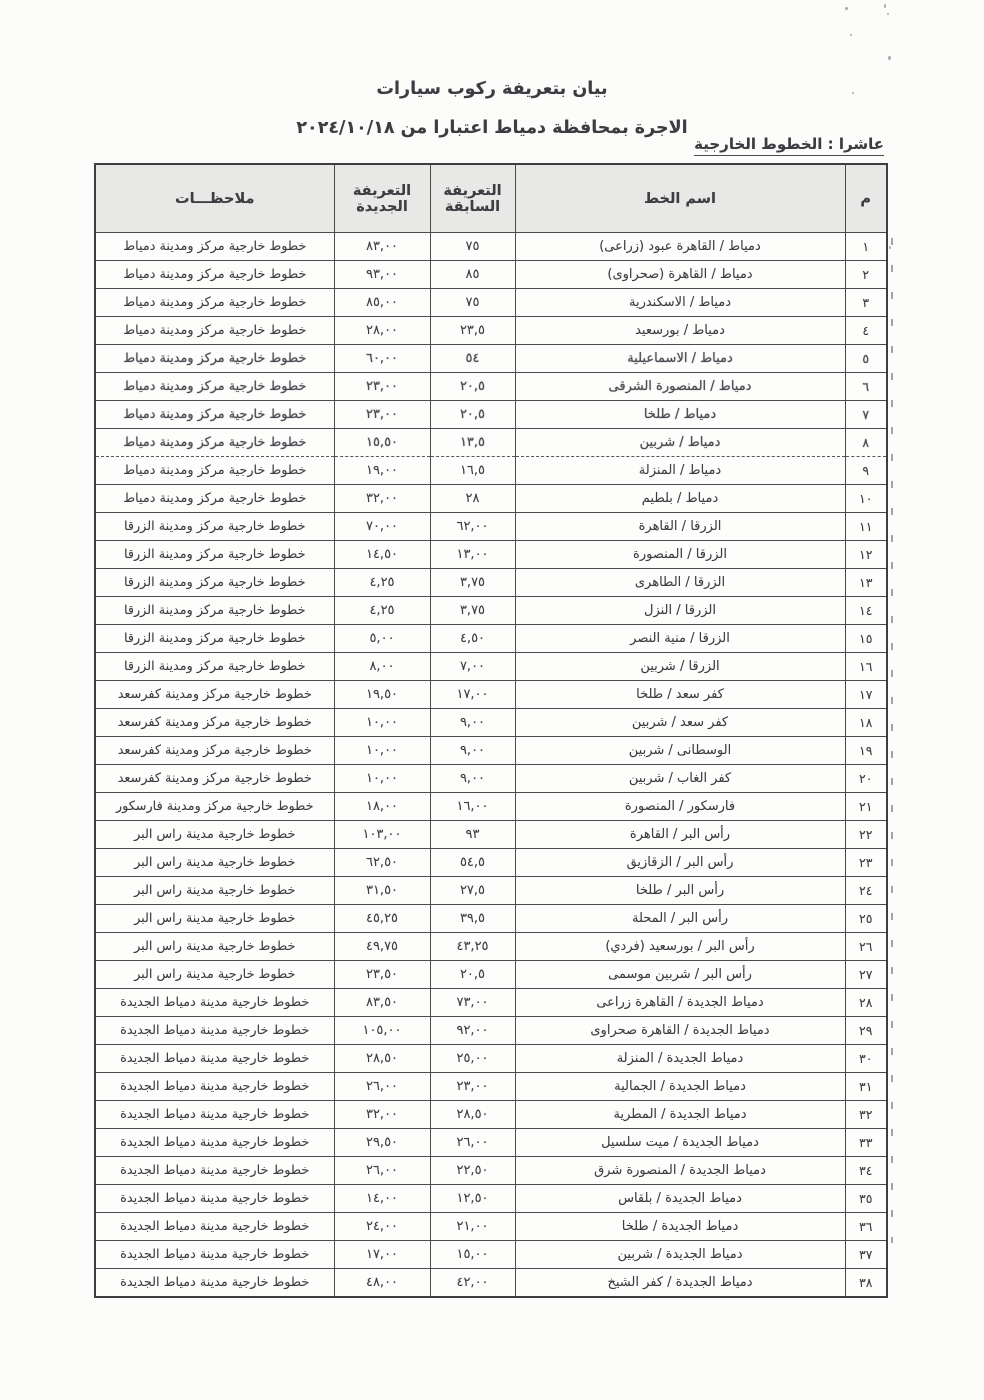  I want to click on cell-new-tariff: ٦٠,٠٠, so click(382, 358).